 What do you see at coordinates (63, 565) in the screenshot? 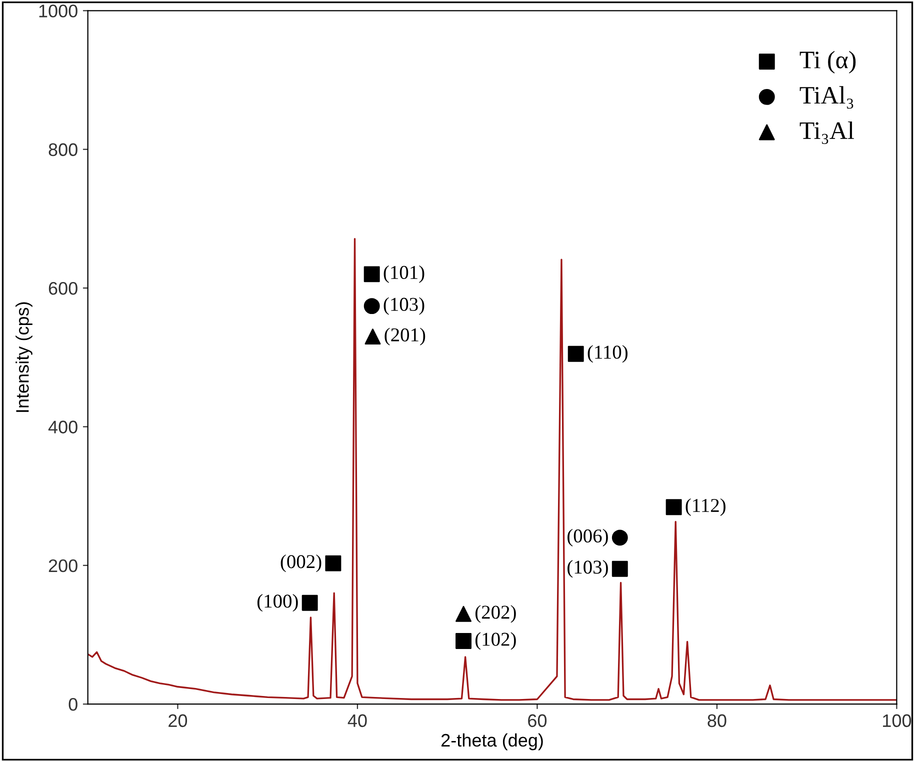
I see `y-tick-label: 200` at bounding box center [63, 565].